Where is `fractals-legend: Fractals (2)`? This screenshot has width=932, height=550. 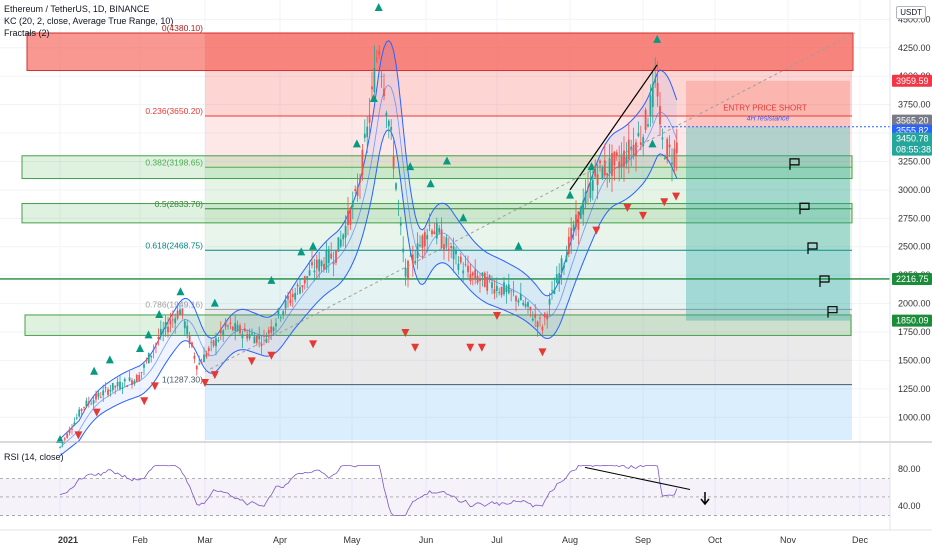 fractals-legend: Fractals (2) is located at coordinates (27, 33).